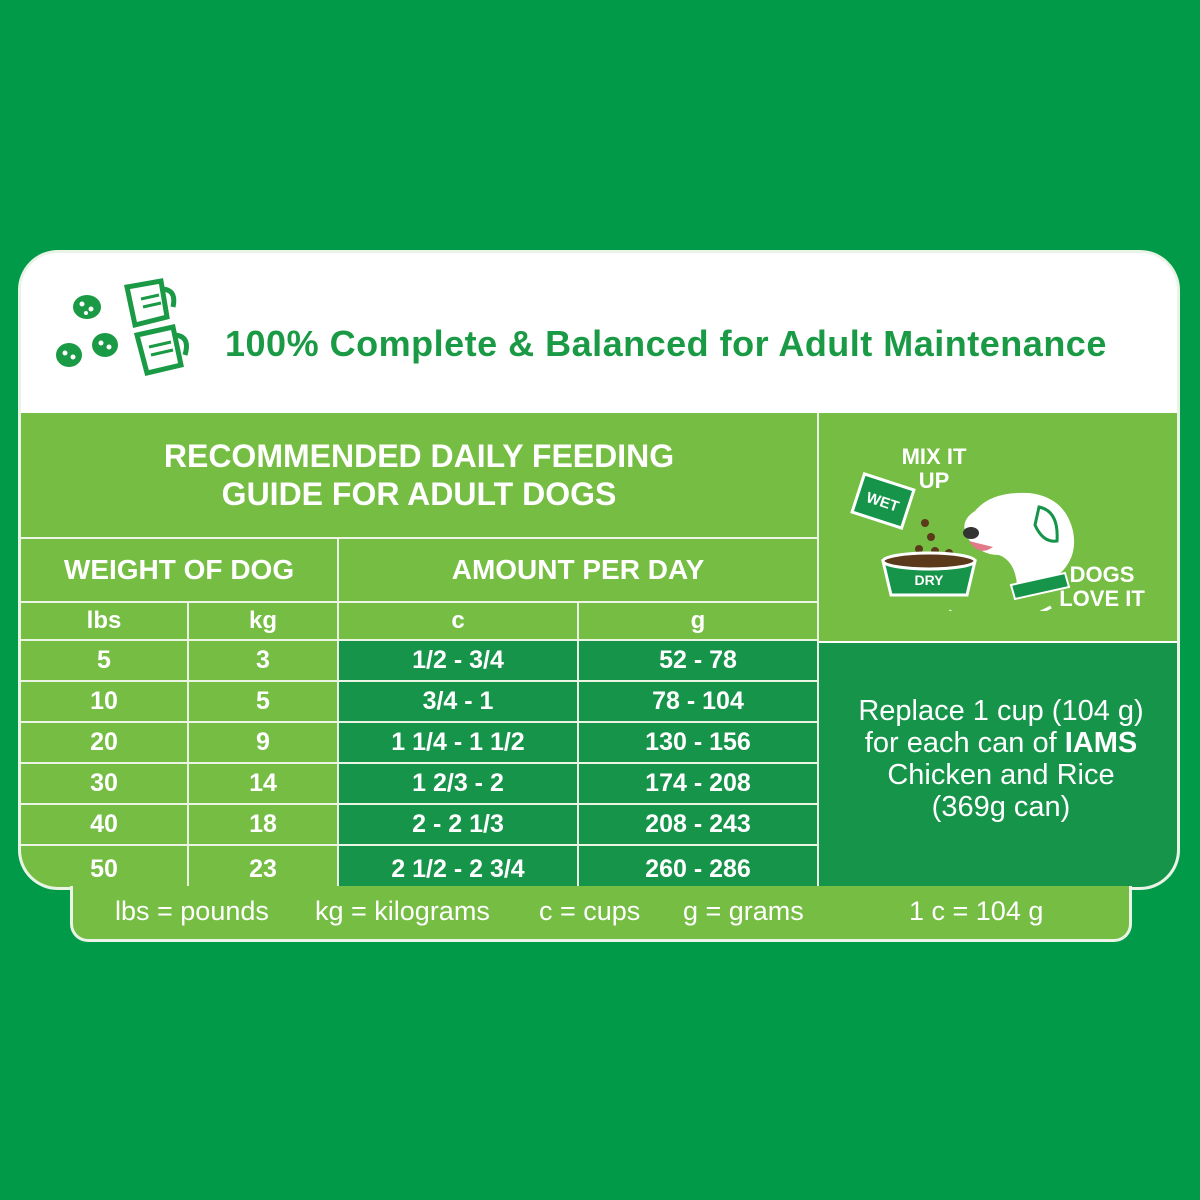 This screenshot has width=1200, height=1200. Describe the element at coordinates (578, 569) in the screenshot. I see `amount-group-header: AMOUNT PER DAY` at that location.